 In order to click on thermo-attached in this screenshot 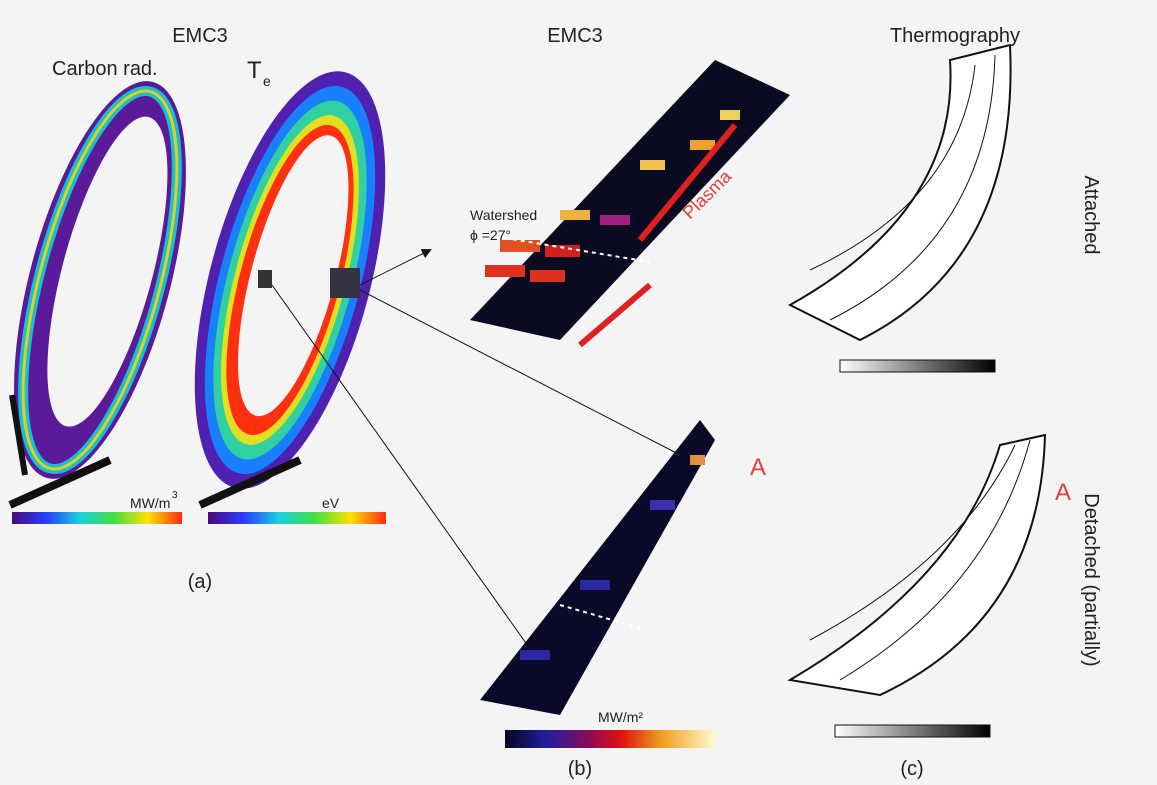, I will do `click(899, 192)`.